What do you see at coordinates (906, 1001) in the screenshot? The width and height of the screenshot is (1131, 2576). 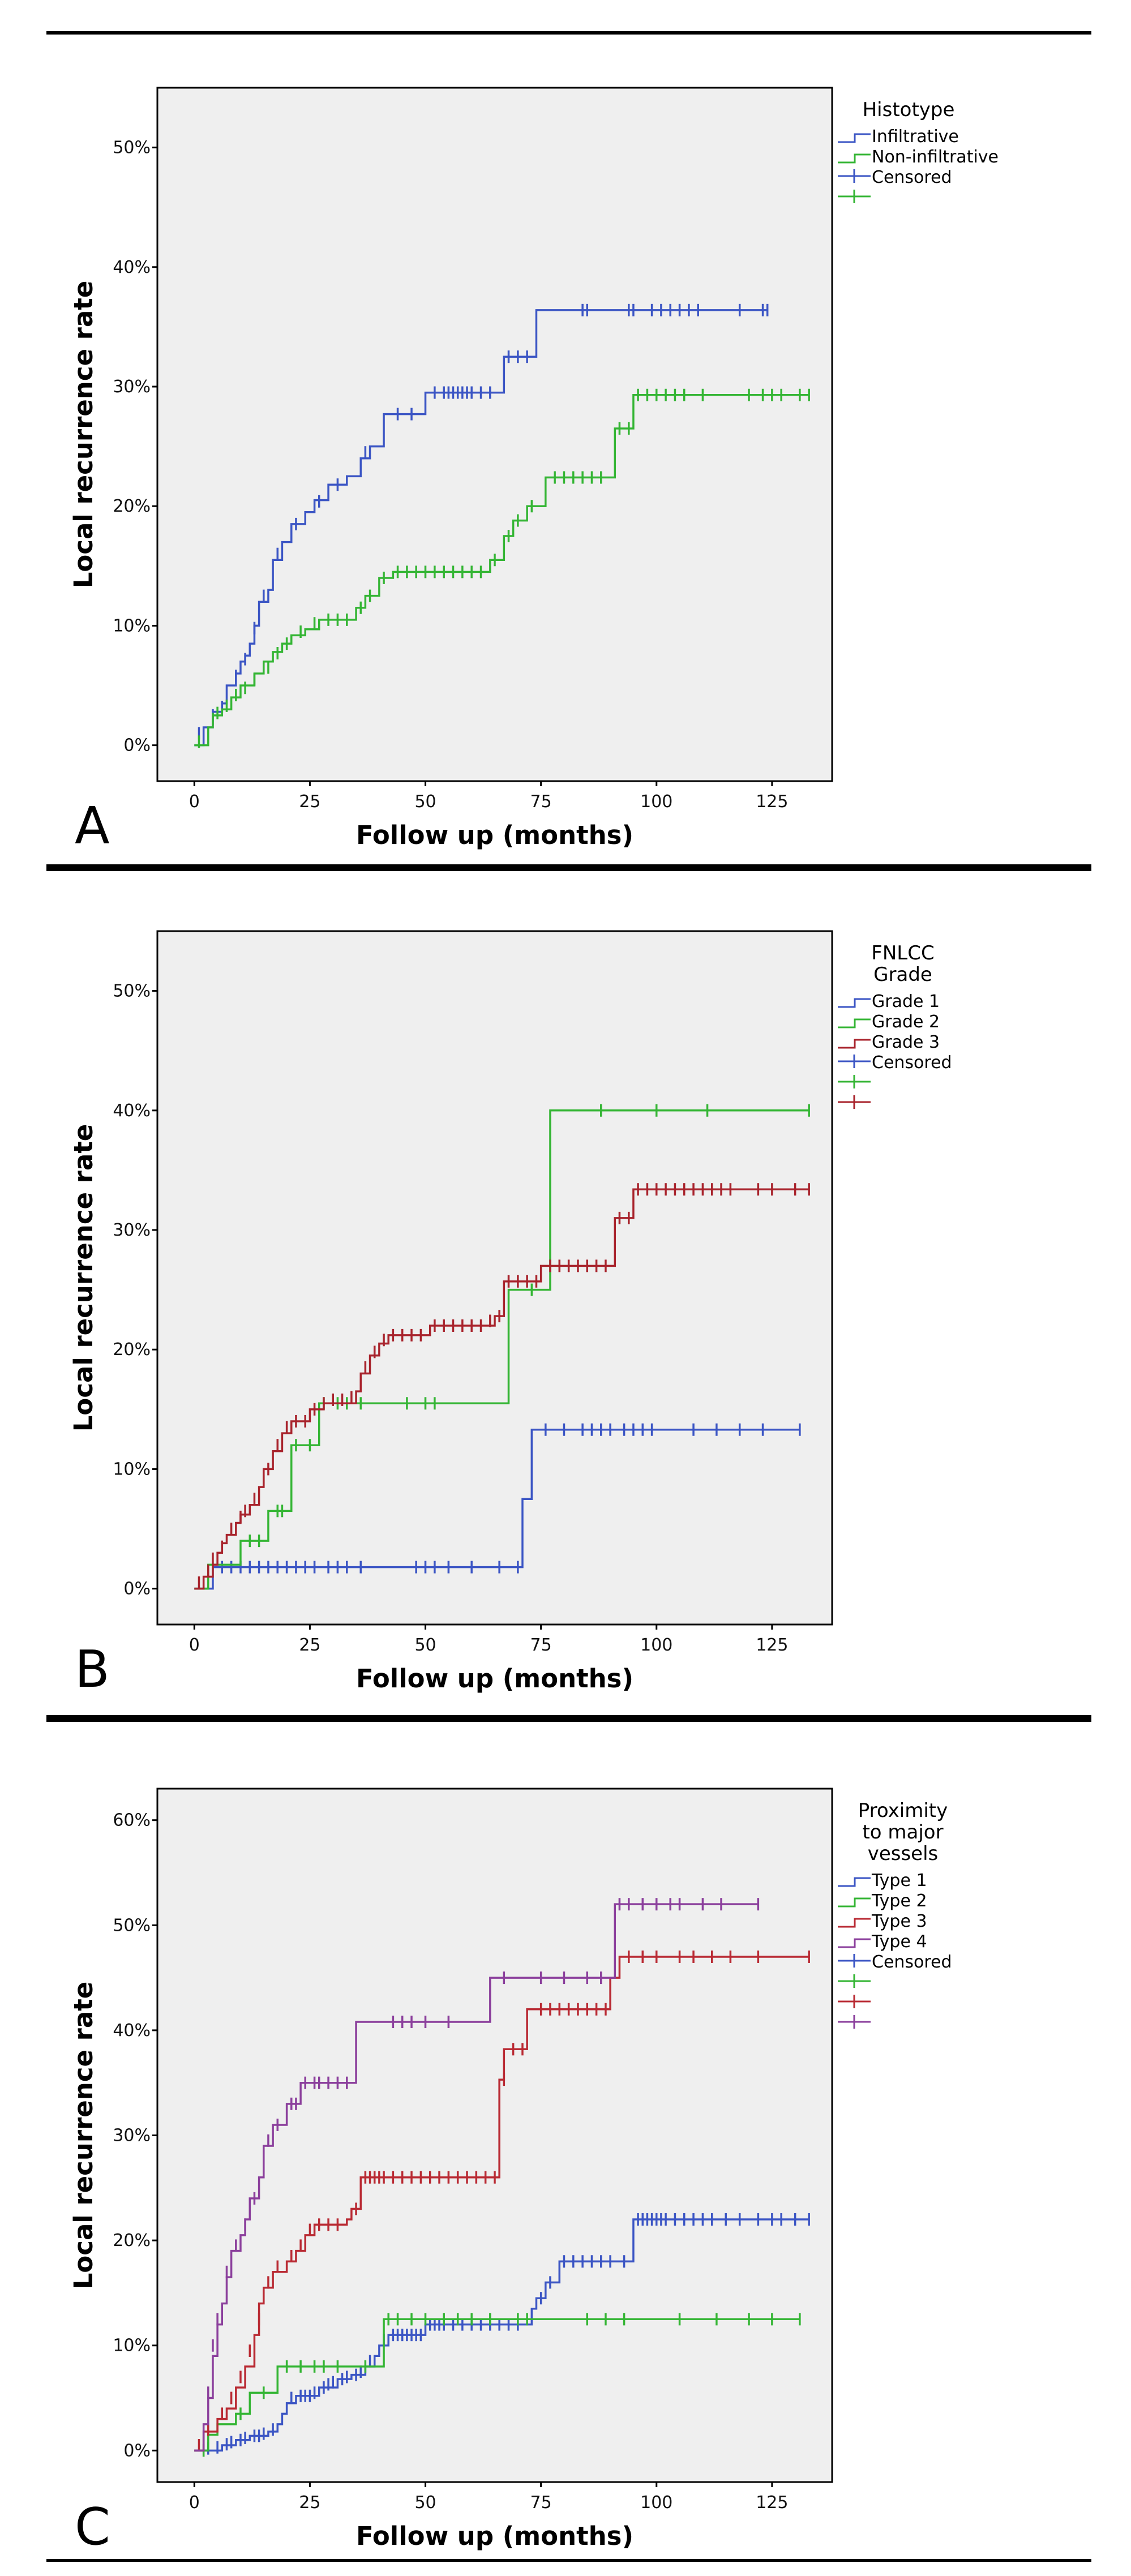 I see `legend-entry: Grade 1` at bounding box center [906, 1001].